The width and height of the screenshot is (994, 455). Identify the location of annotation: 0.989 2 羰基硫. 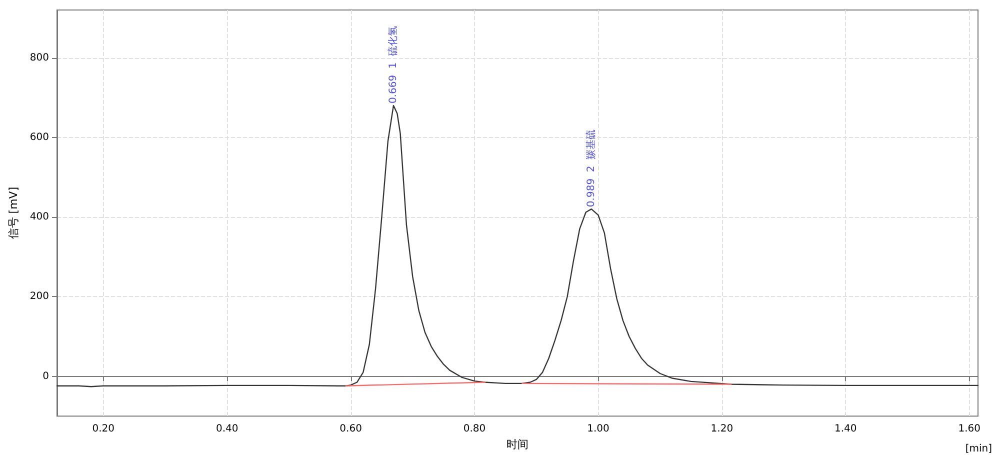
(590, 168).